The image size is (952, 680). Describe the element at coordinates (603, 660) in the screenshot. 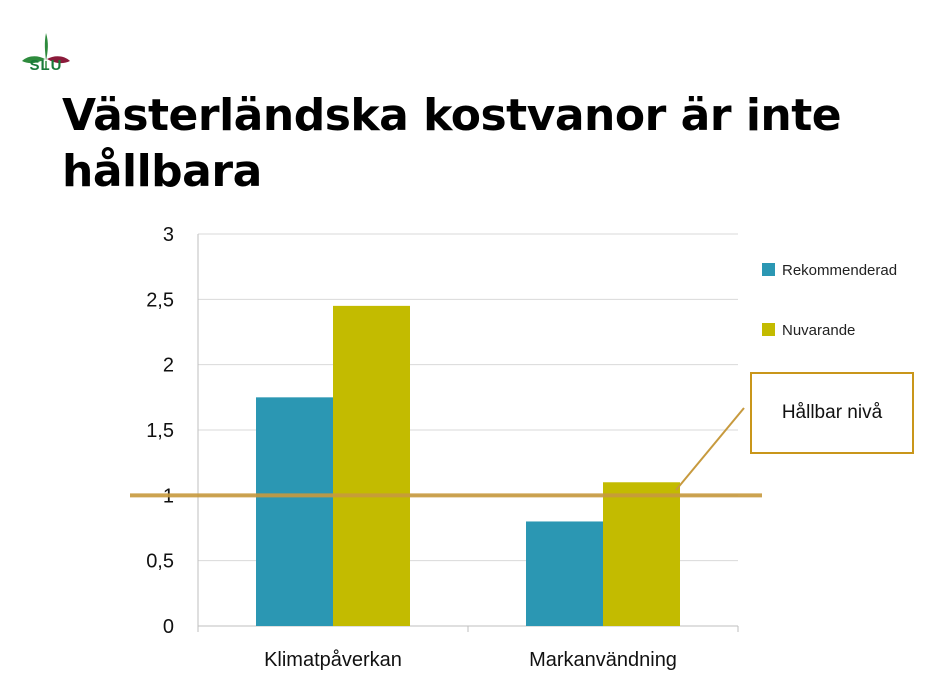

I see `x-category-label: Markanvändning` at that location.